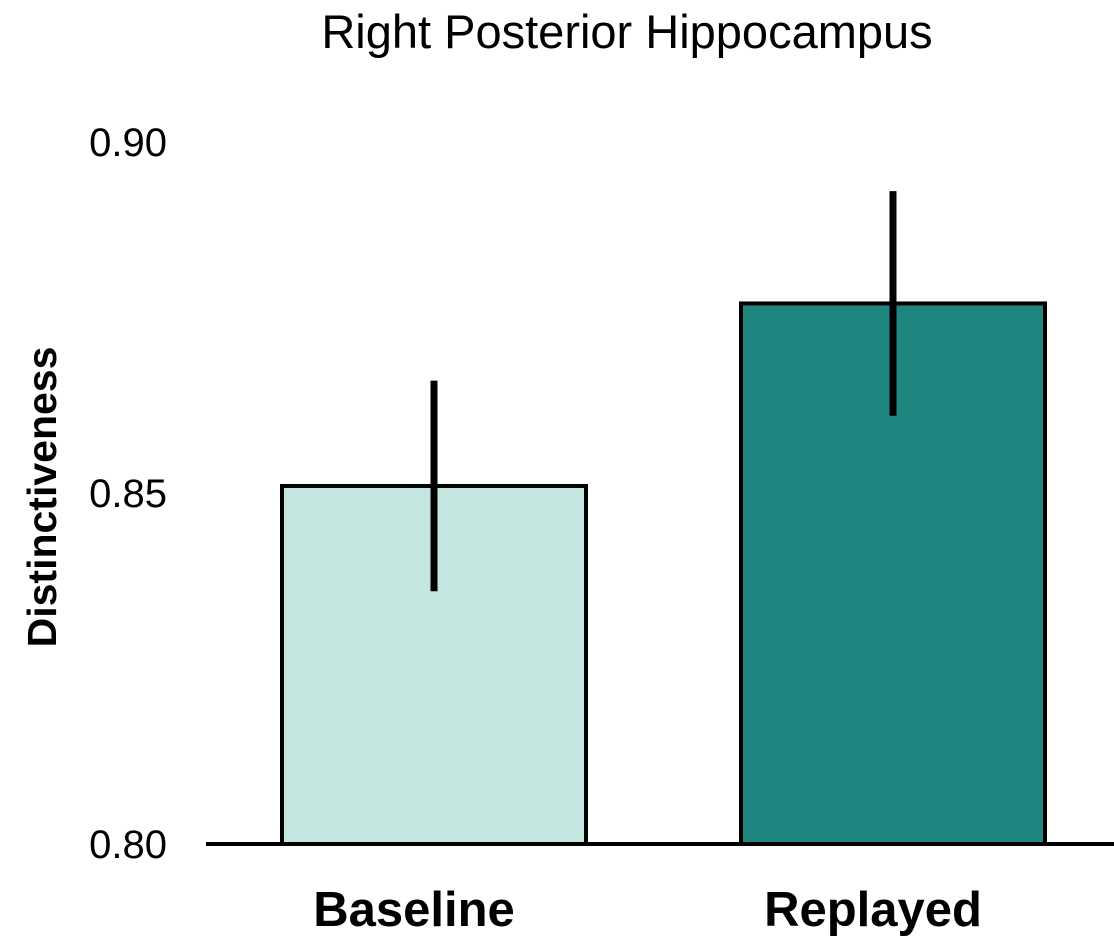 The height and width of the screenshot is (941, 1114). I want to click on x-labels-layer: Baseline Replayed, so click(647, 910).